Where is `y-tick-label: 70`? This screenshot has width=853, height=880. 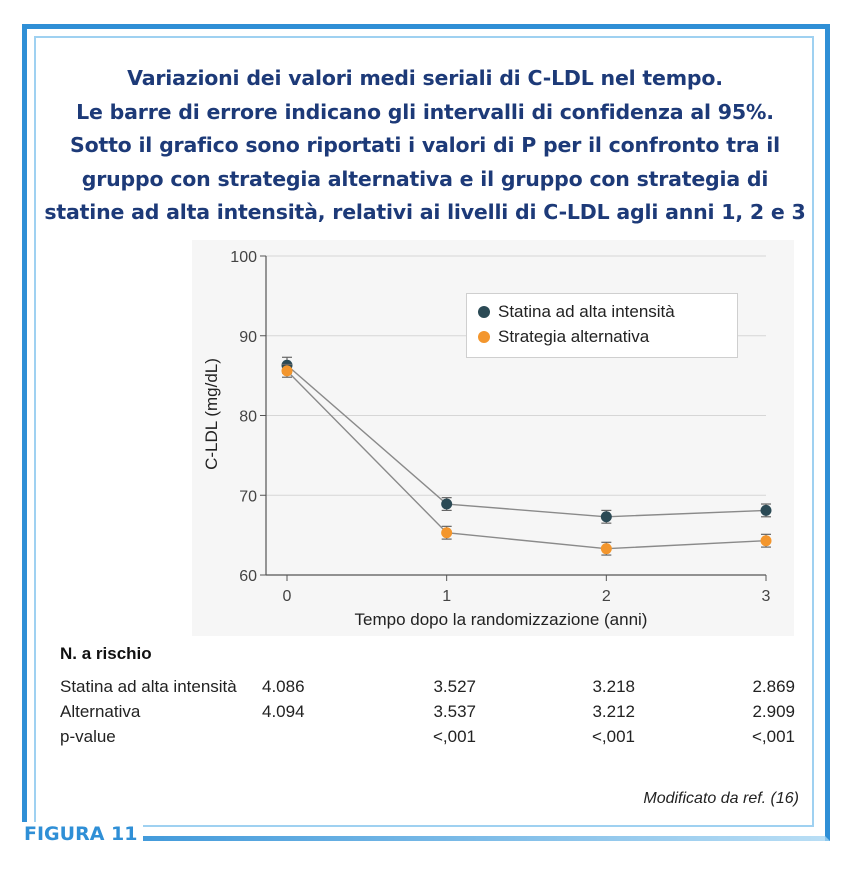
y-tick-label: 70 is located at coordinates (248, 496).